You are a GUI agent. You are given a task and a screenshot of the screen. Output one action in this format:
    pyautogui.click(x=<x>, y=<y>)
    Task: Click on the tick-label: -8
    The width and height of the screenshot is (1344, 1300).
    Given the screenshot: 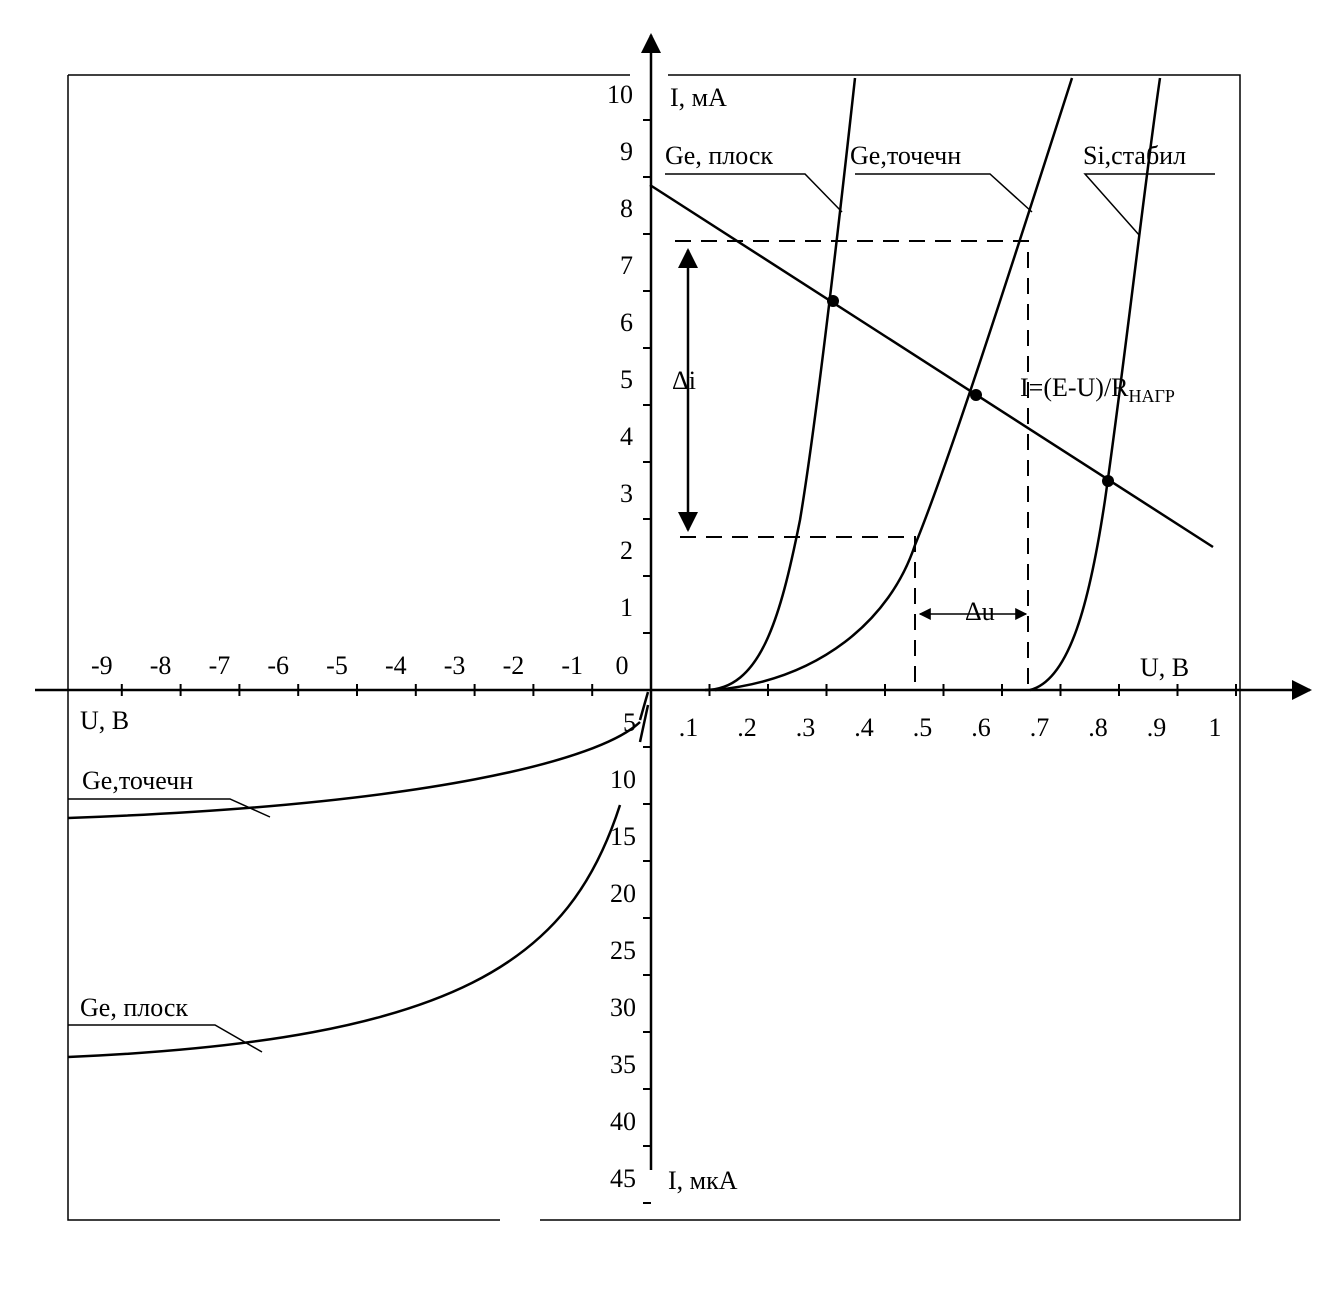 What is the action you would take?
    pyautogui.click(x=161, y=665)
    